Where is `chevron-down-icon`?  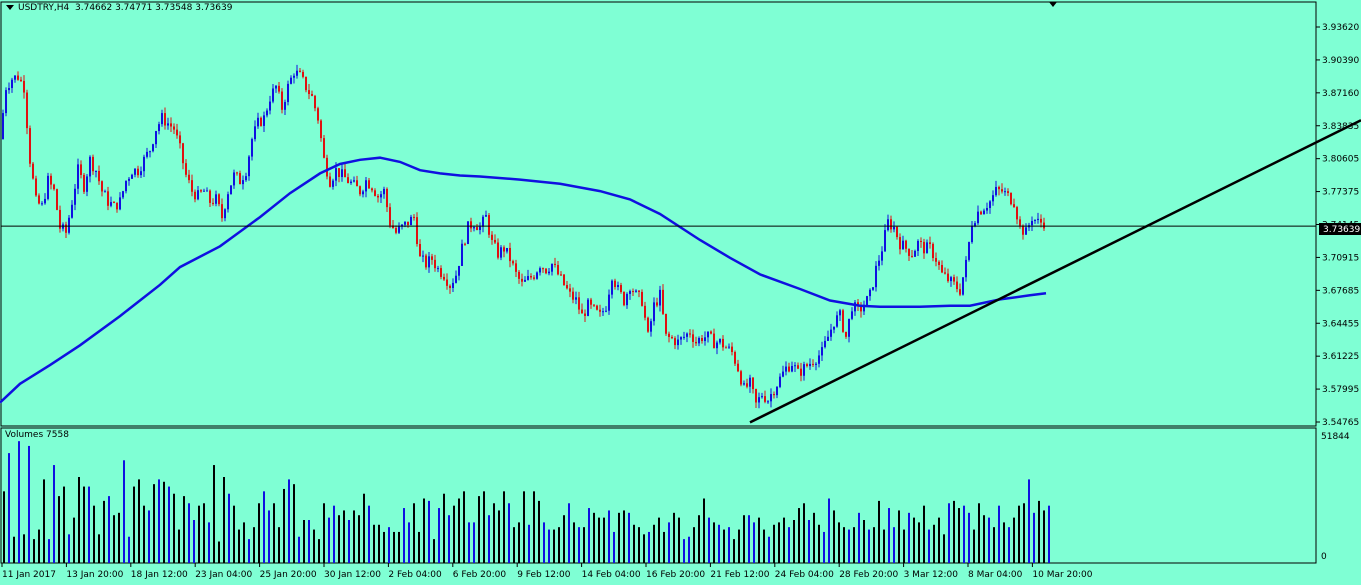 chevron-down-icon is located at coordinates (10, 7).